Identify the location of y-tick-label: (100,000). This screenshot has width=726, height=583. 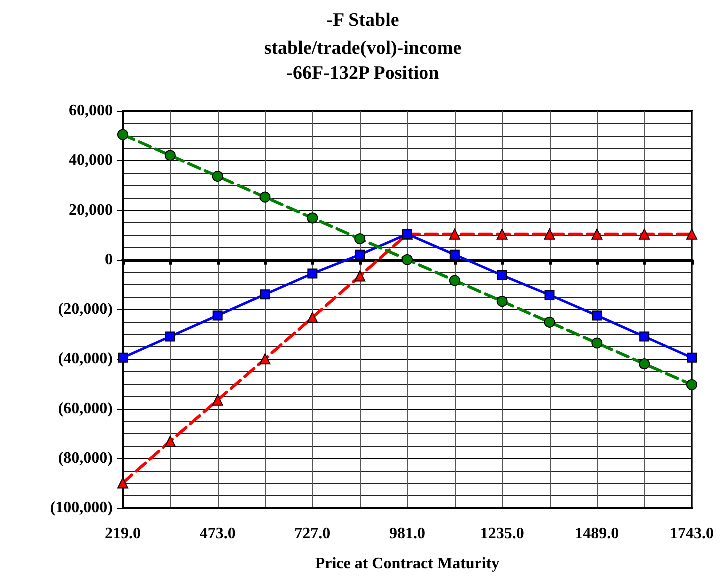
(81, 508).